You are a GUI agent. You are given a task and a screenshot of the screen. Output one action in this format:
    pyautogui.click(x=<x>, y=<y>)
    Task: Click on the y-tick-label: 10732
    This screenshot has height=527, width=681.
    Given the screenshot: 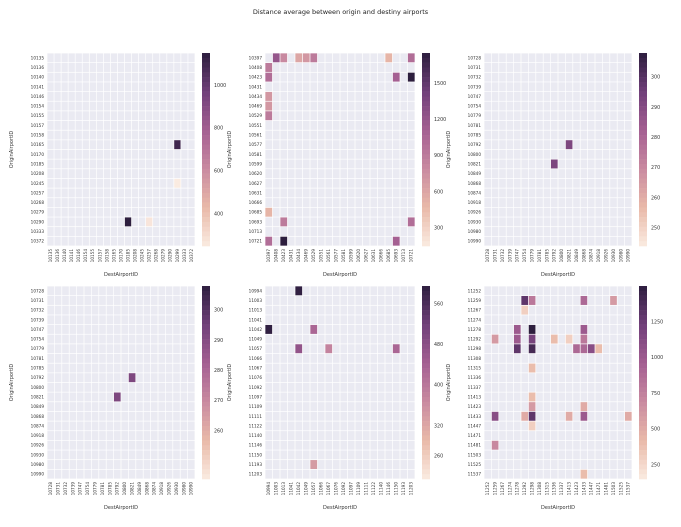 What is the action you would take?
    pyautogui.click(x=38, y=310)
    